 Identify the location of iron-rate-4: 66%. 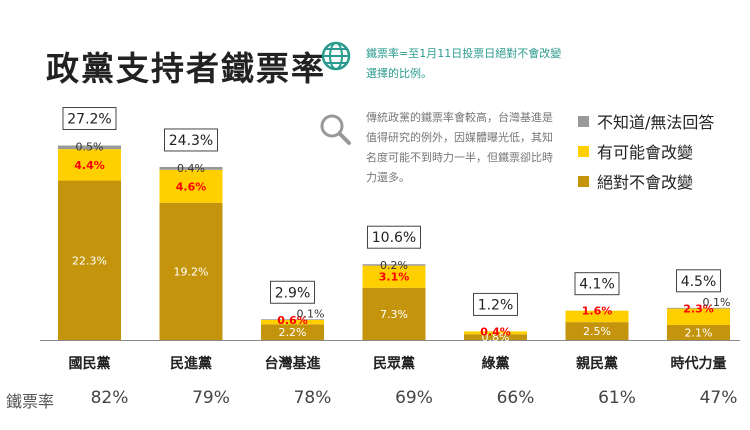
(515, 398).